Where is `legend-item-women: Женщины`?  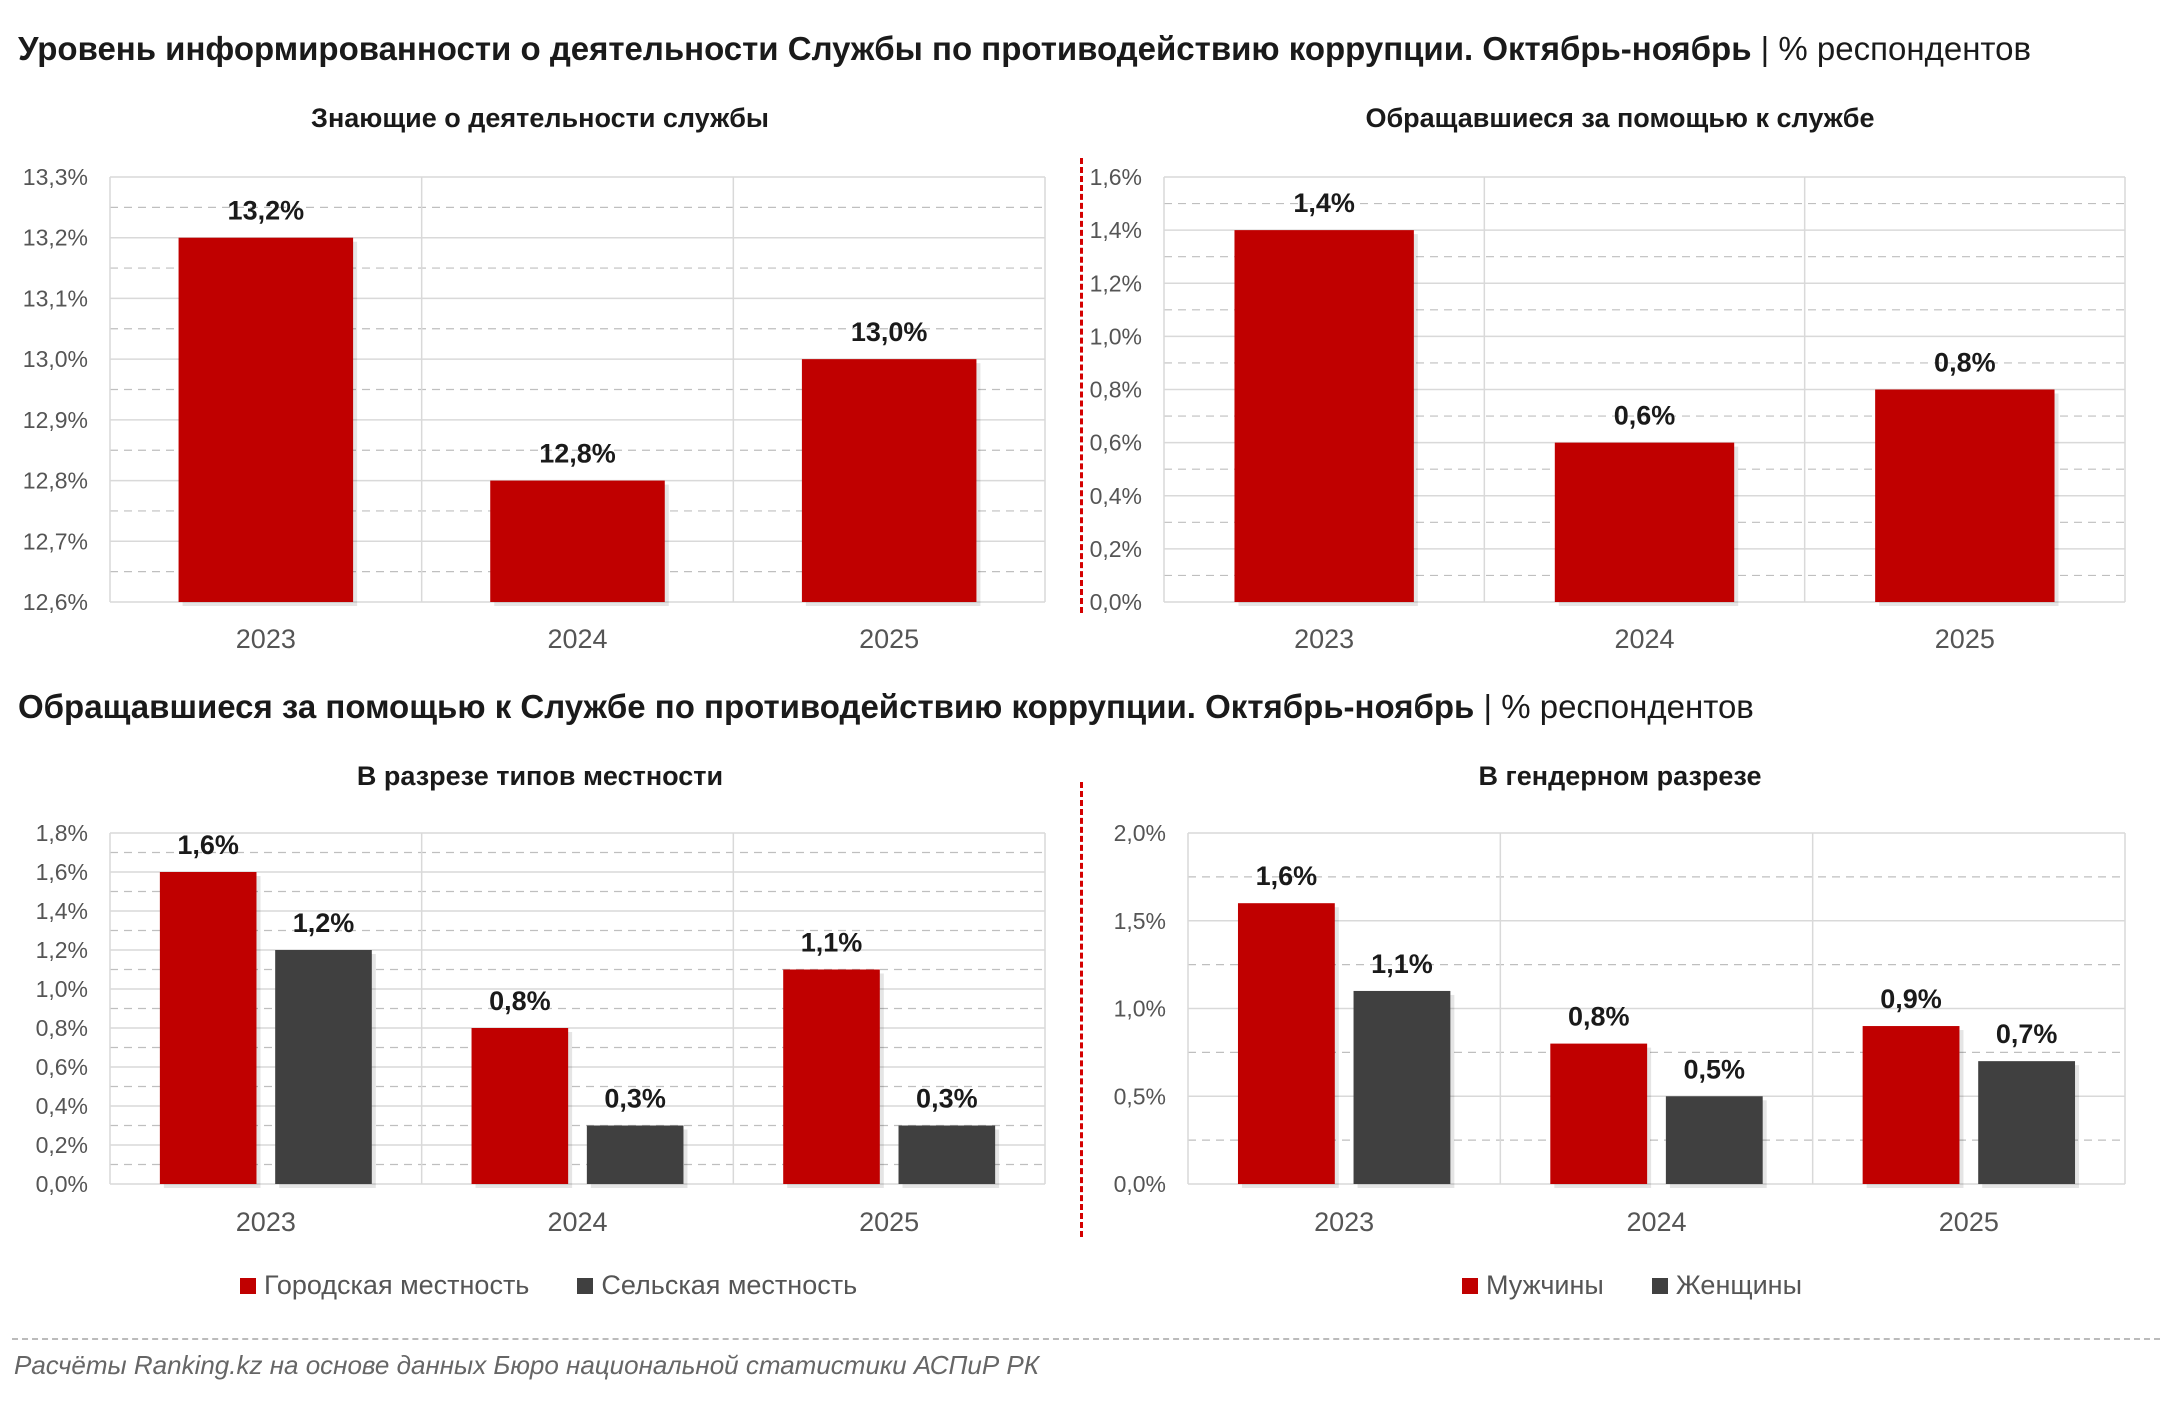
legend-item-women: Женщины is located at coordinates (1726, 1285).